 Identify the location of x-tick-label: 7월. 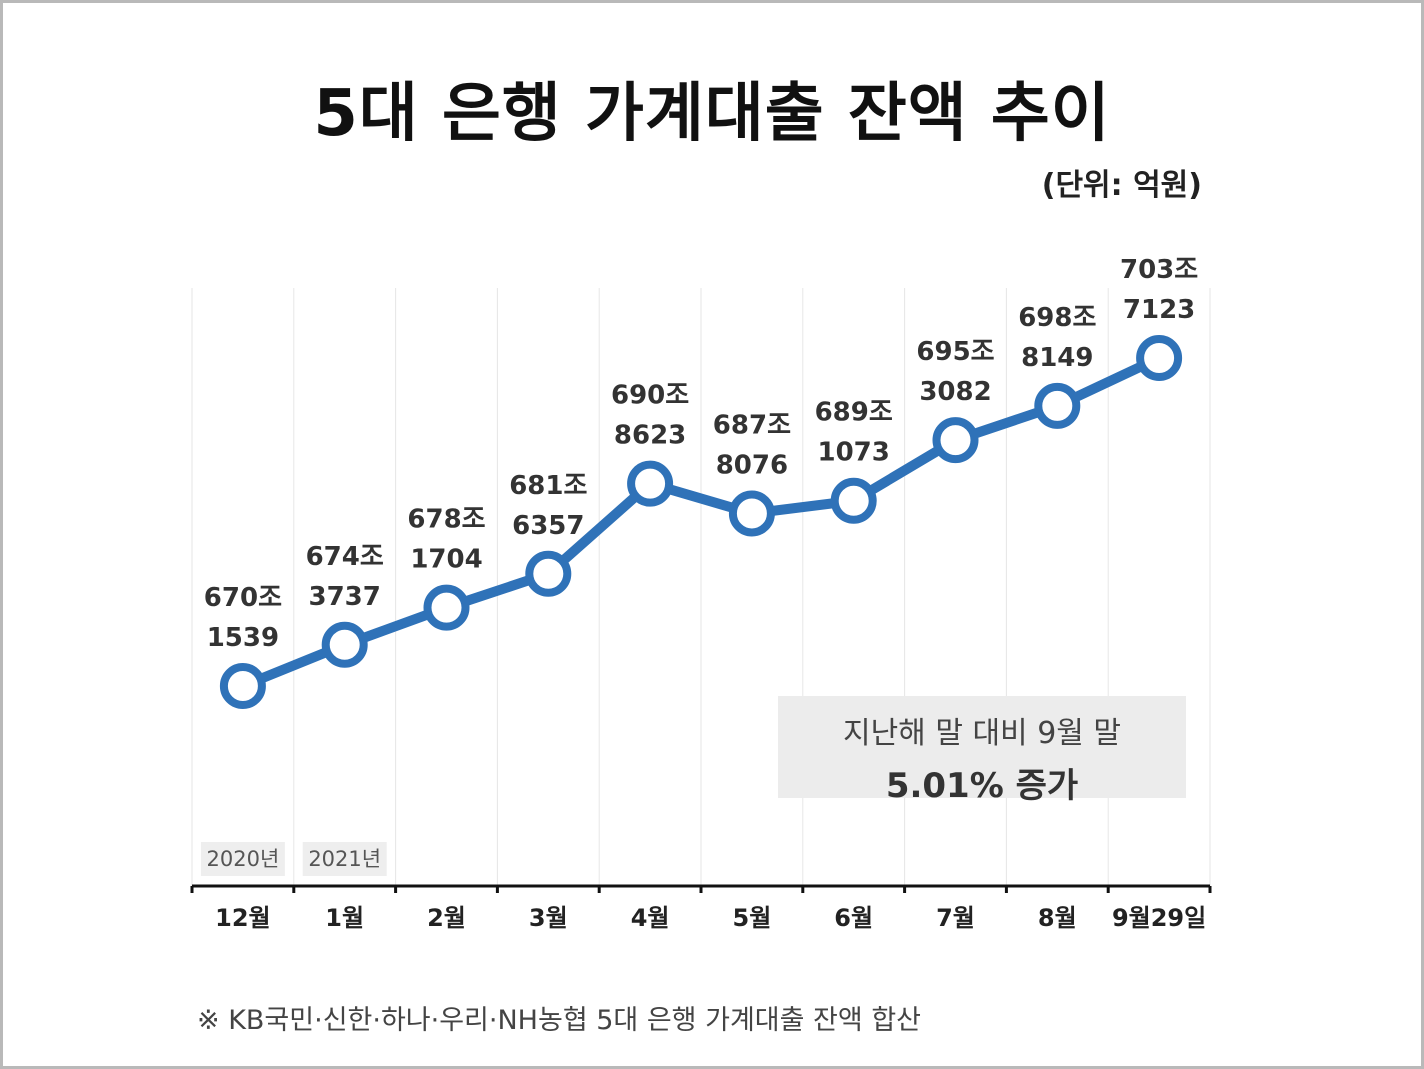
(955, 918).